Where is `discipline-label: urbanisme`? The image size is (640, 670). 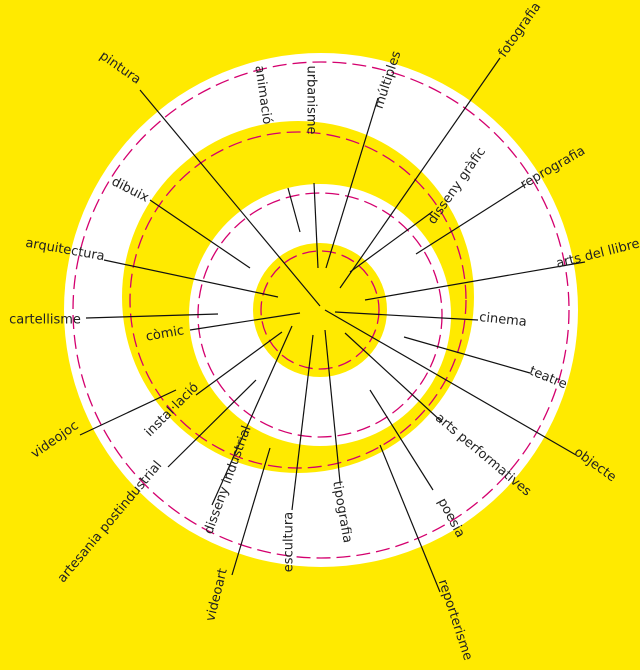
discipline-label: urbanisme is located at coordinates (311, 99).